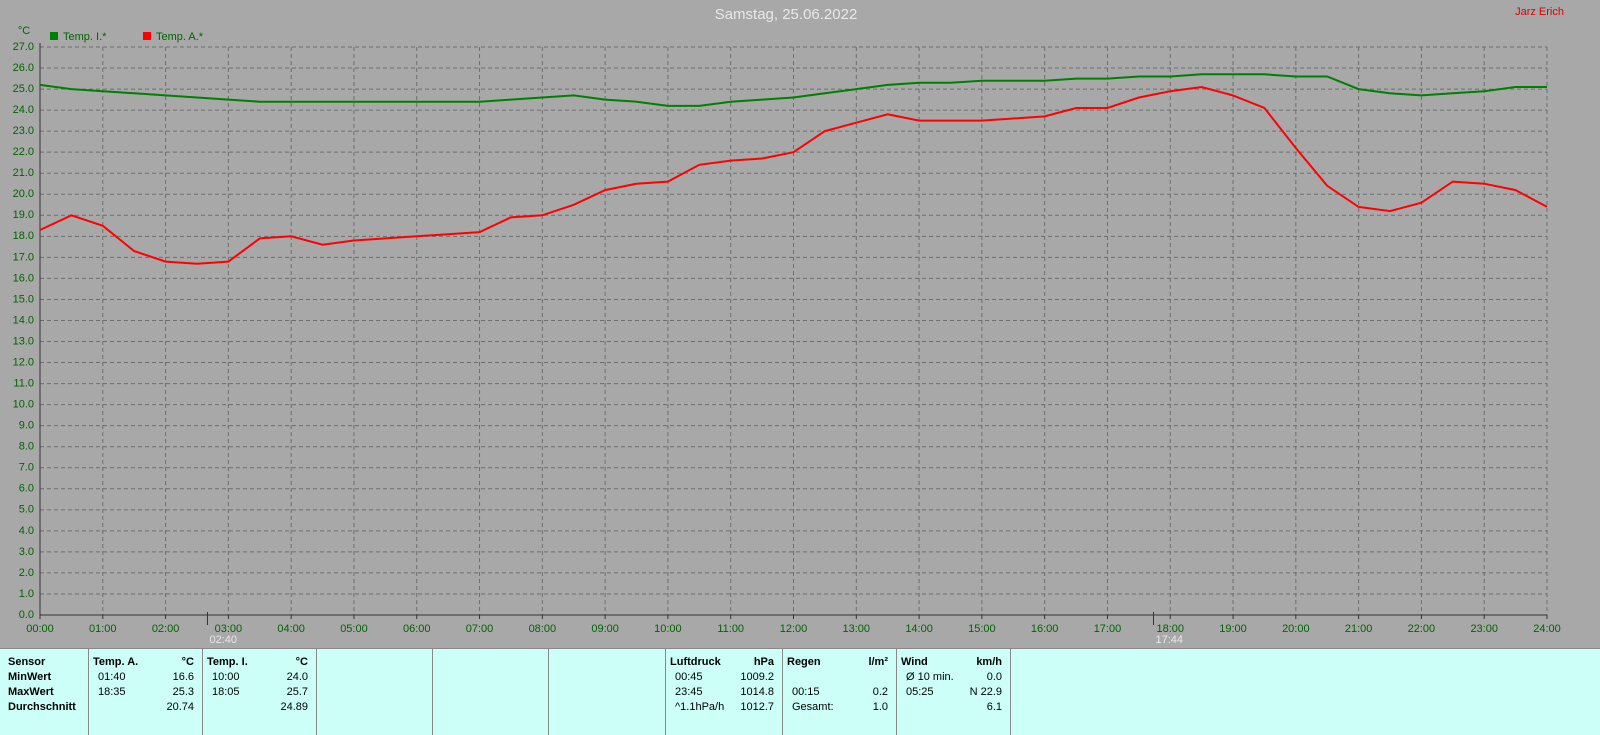 The height and width of the screenshot is (735, 1600). Describe the element at coordinates (23, 320) in the screenshot. I see `y-tick-label: 14.0` at that location.